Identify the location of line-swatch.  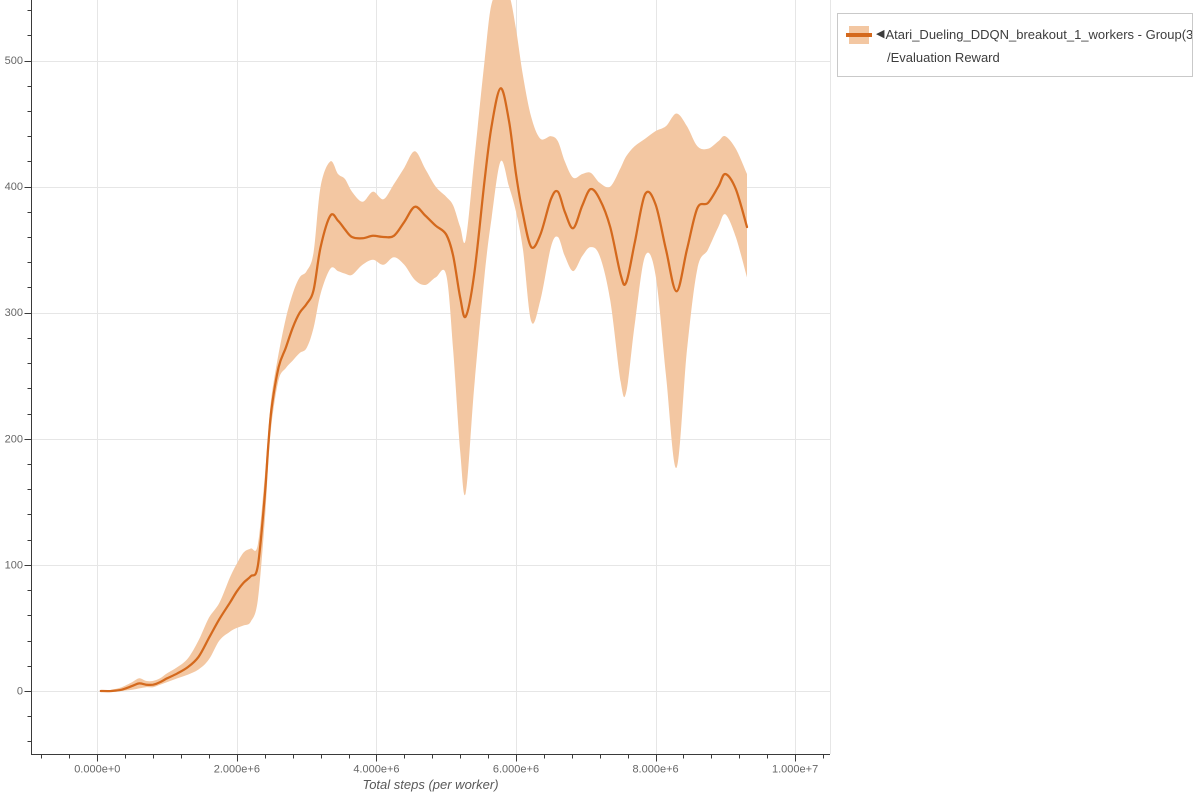
(859, 34).